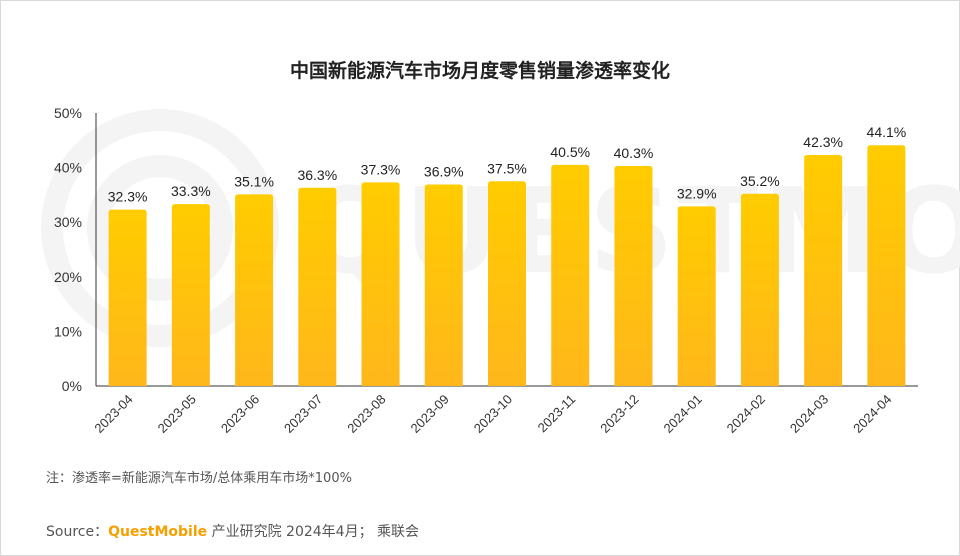 Image resolution: width=960 pixels, height=556 pixels. I want to click on data-label: 32.9%, so click(697, 193).